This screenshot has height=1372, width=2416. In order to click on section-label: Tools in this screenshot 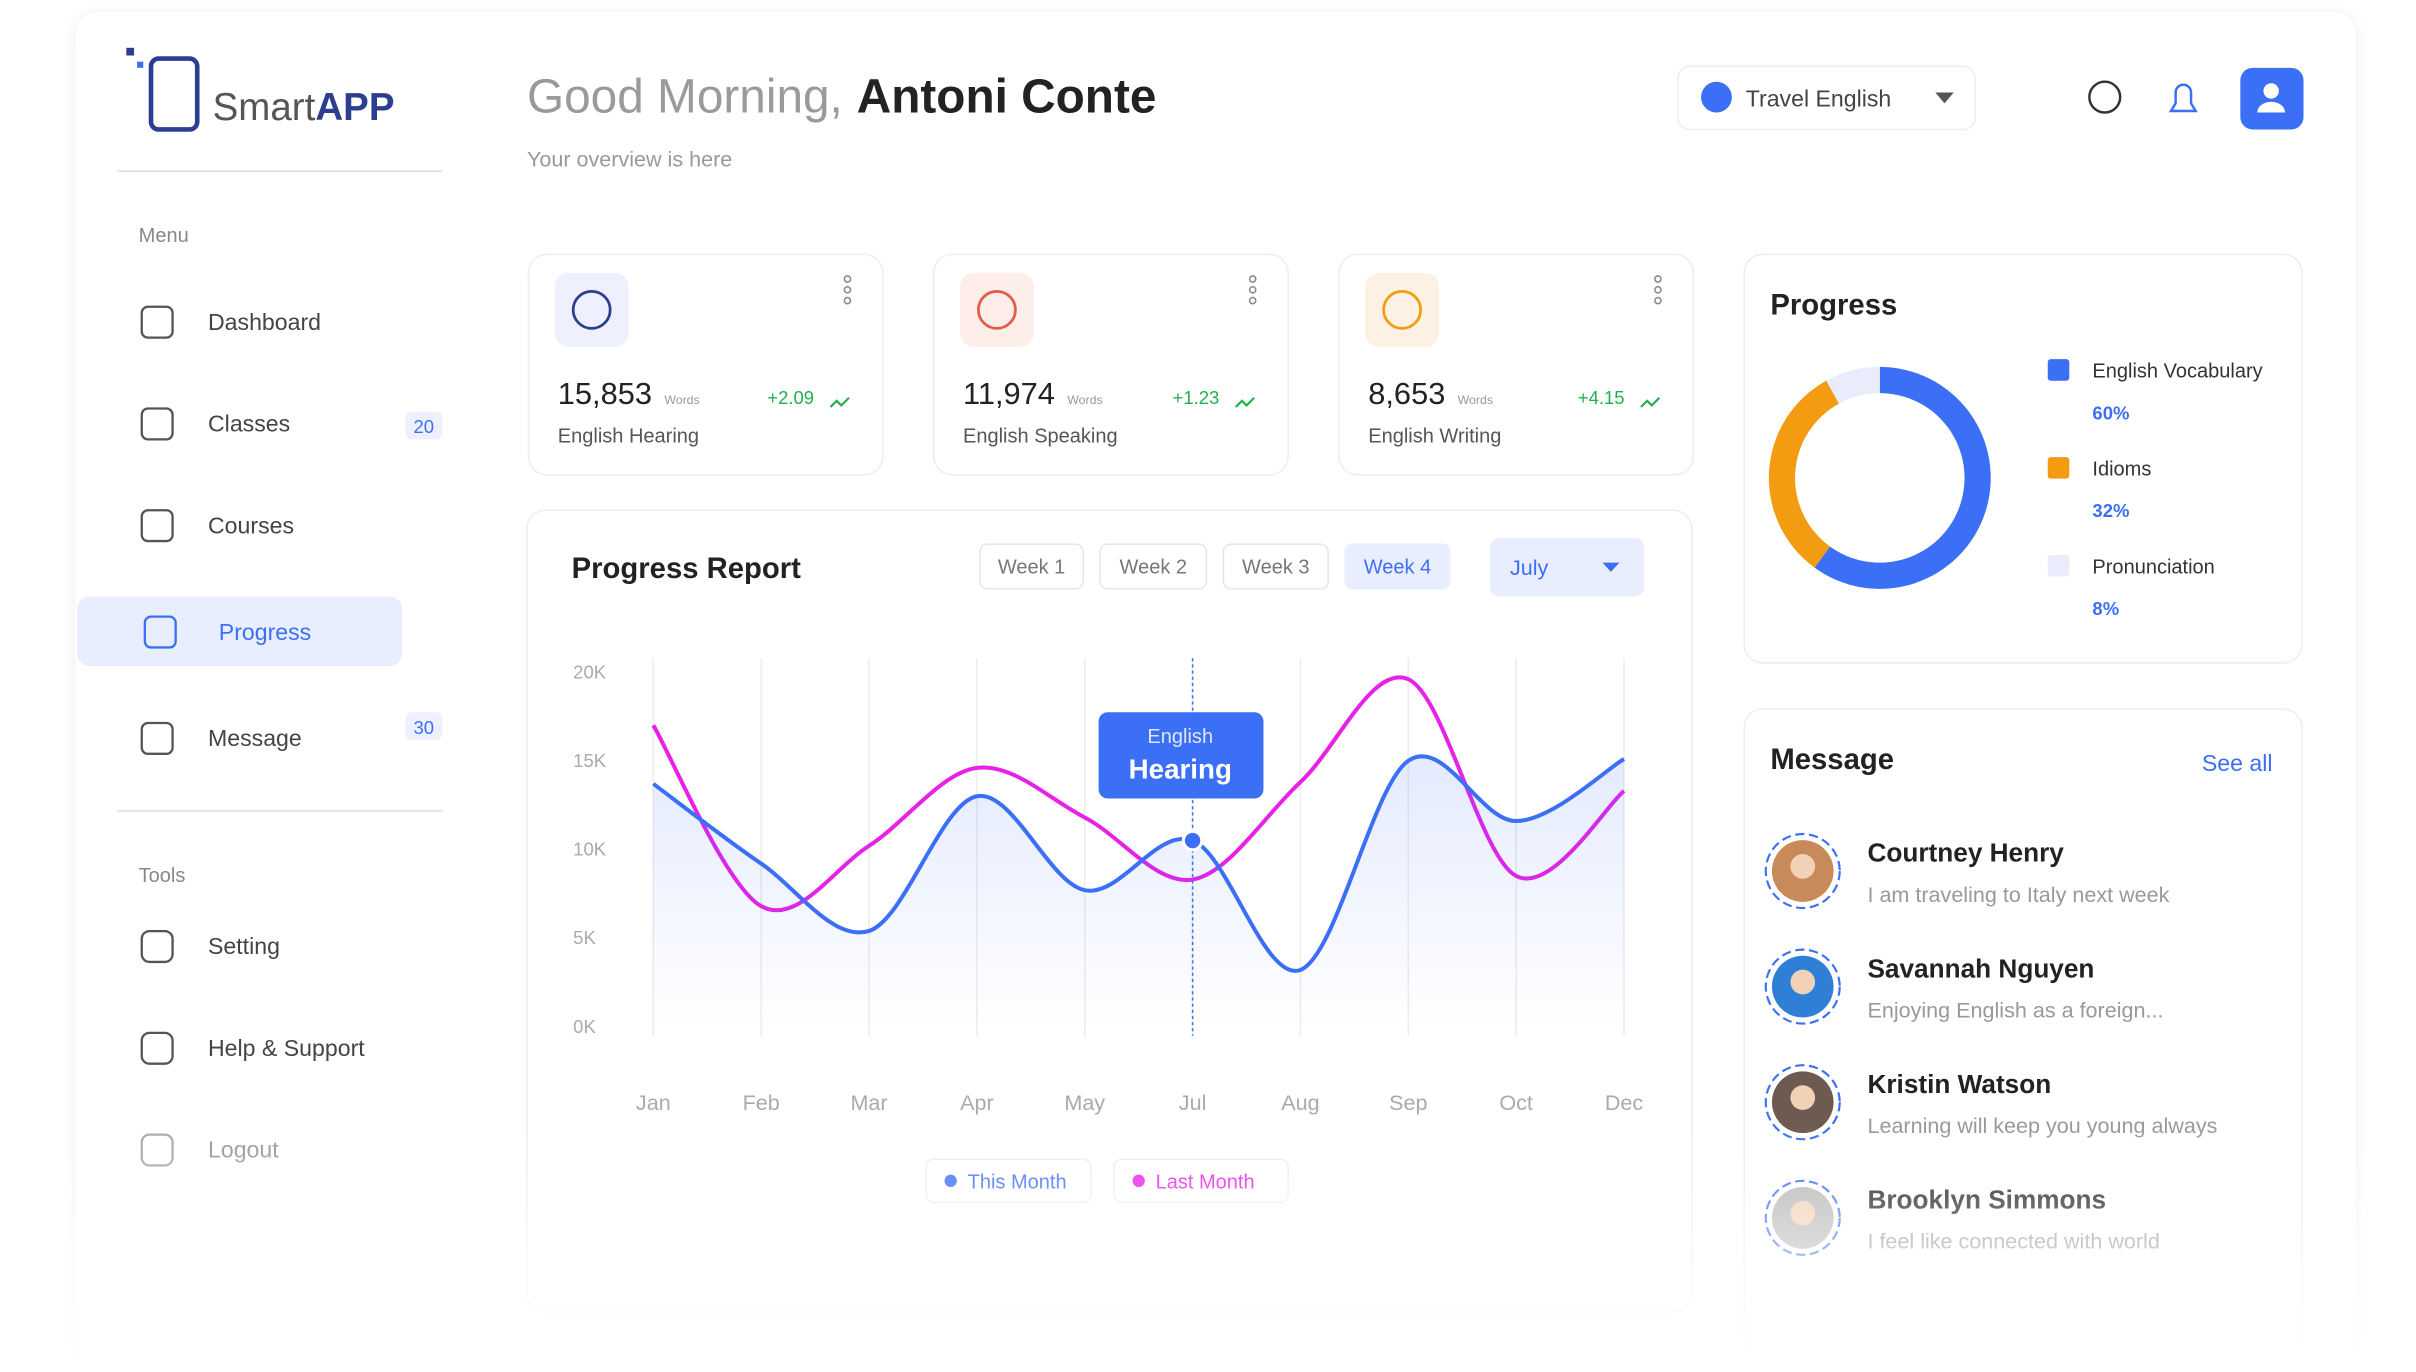, I will do `click(162, 876)`.